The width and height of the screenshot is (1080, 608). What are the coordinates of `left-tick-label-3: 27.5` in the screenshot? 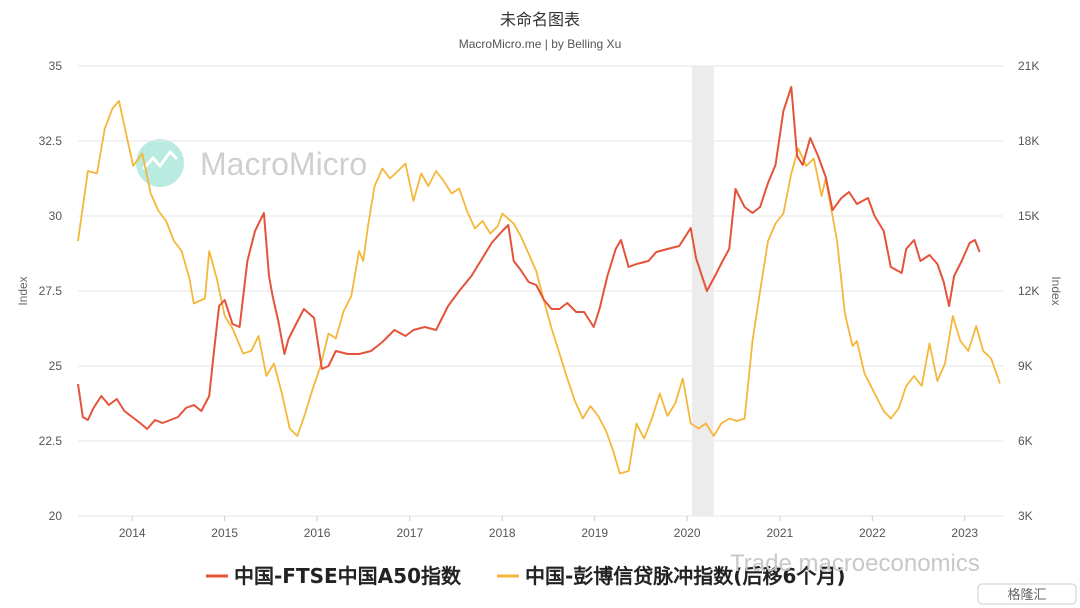 It's located at (51, 291).